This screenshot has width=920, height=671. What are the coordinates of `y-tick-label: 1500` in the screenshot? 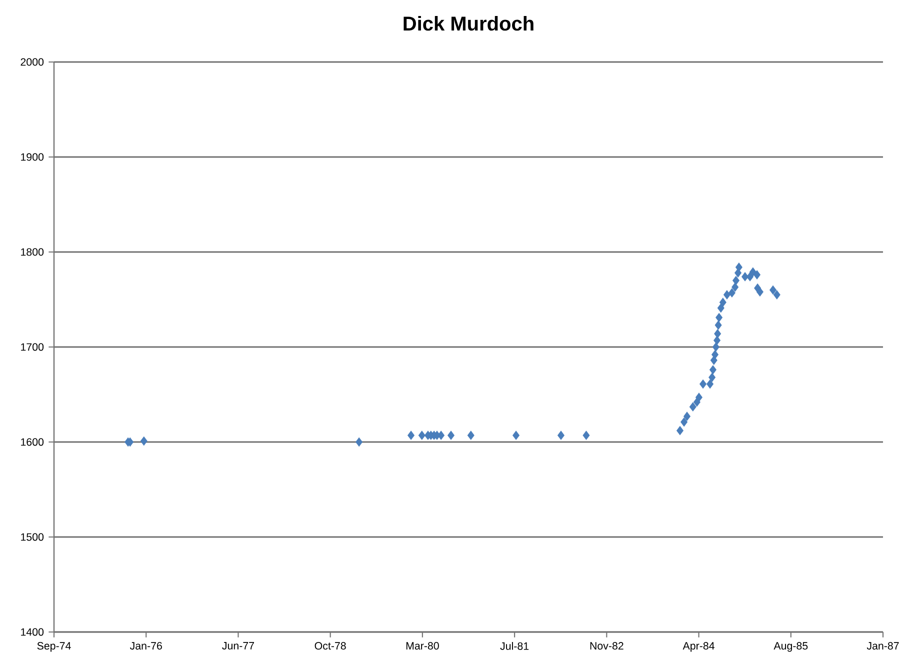 It's located at (32, 537).